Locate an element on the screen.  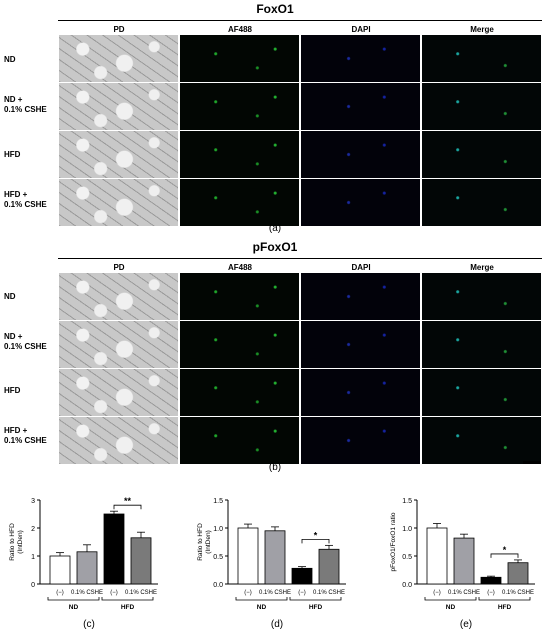
micrograph-merge-row2 is located at coordinates (481, 344).